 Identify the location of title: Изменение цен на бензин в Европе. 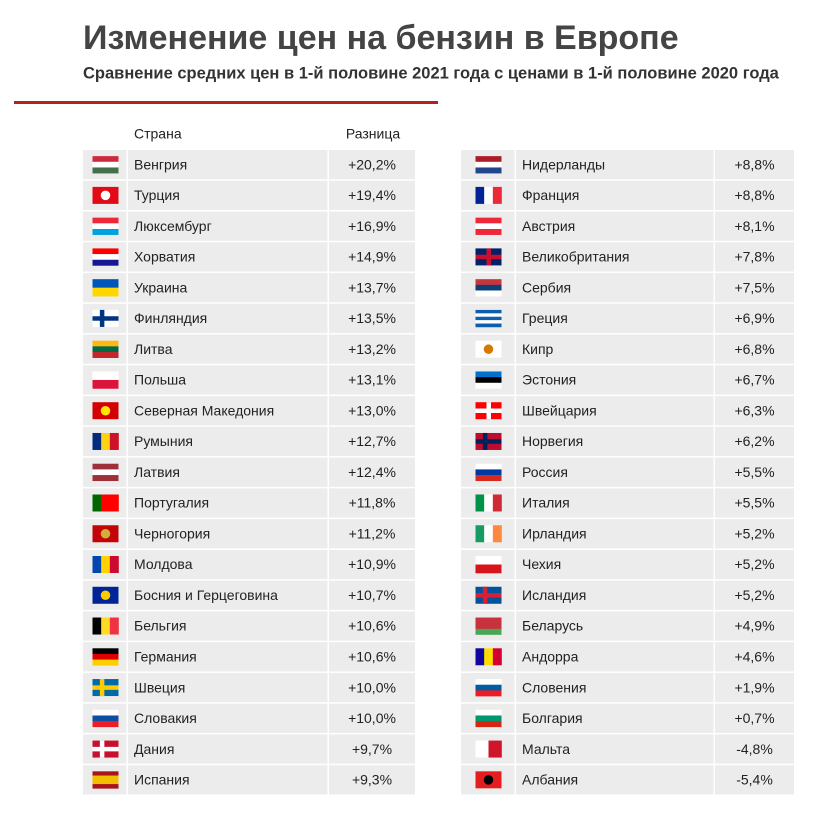
(381, 38).